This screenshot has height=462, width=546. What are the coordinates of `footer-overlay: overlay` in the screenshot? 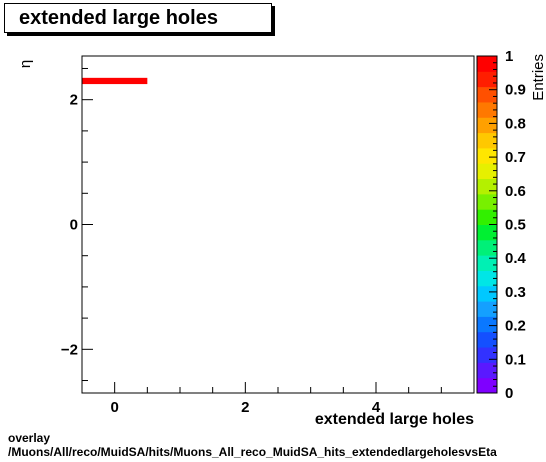 It's located at (29, 438).